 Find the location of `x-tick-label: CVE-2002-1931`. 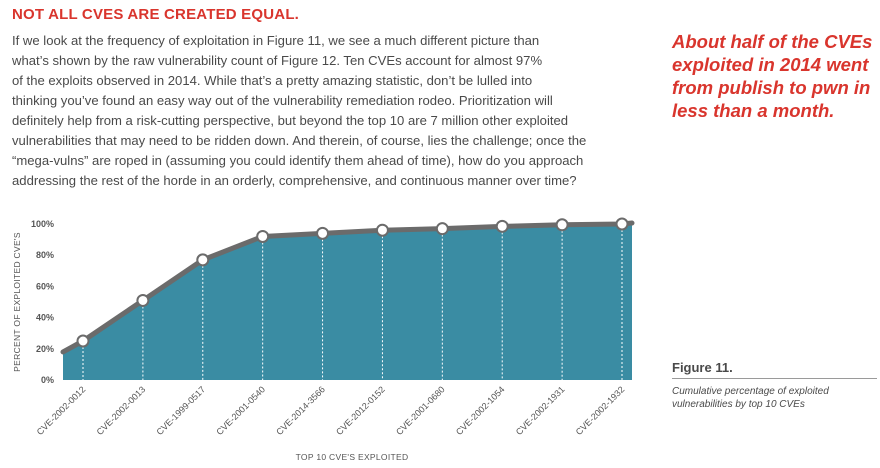

x-tick-label: CVE-2002-1931 is located at coordinates (540, 410).